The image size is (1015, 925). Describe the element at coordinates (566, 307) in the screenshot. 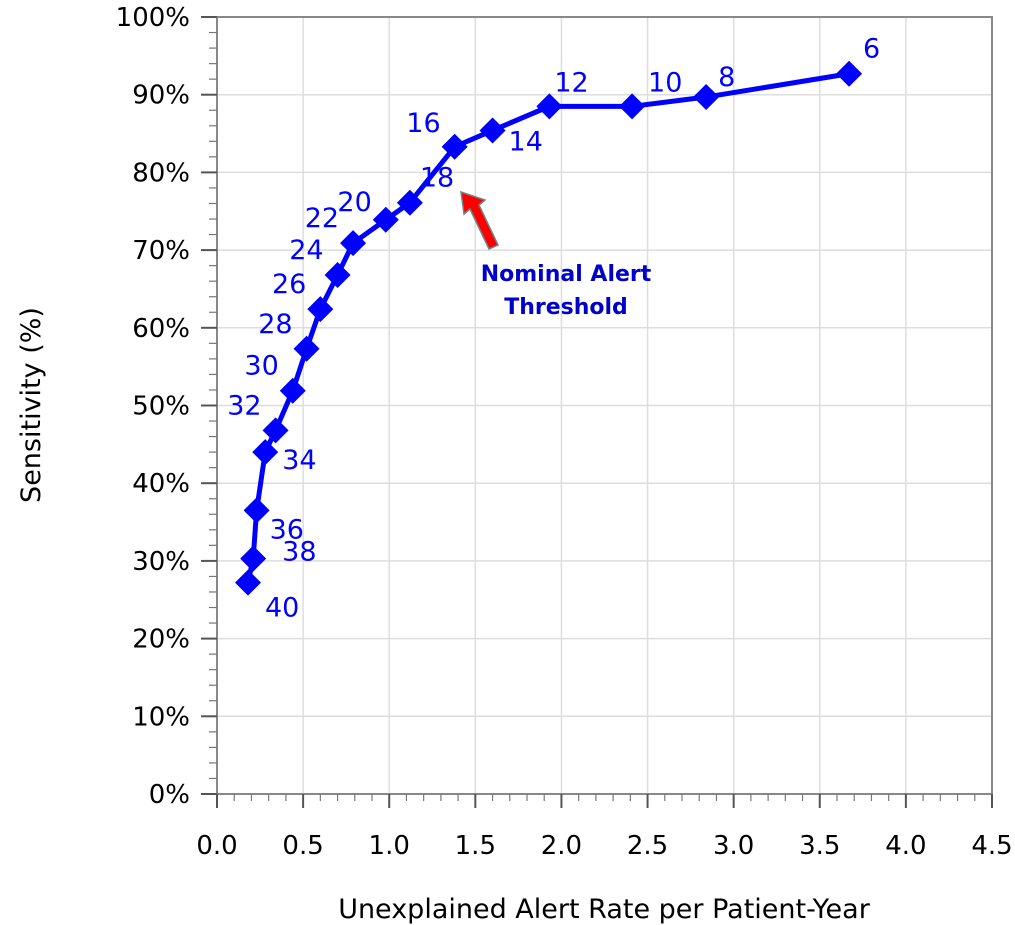

I see `annotation-text-line-2: Threshold` at that location.